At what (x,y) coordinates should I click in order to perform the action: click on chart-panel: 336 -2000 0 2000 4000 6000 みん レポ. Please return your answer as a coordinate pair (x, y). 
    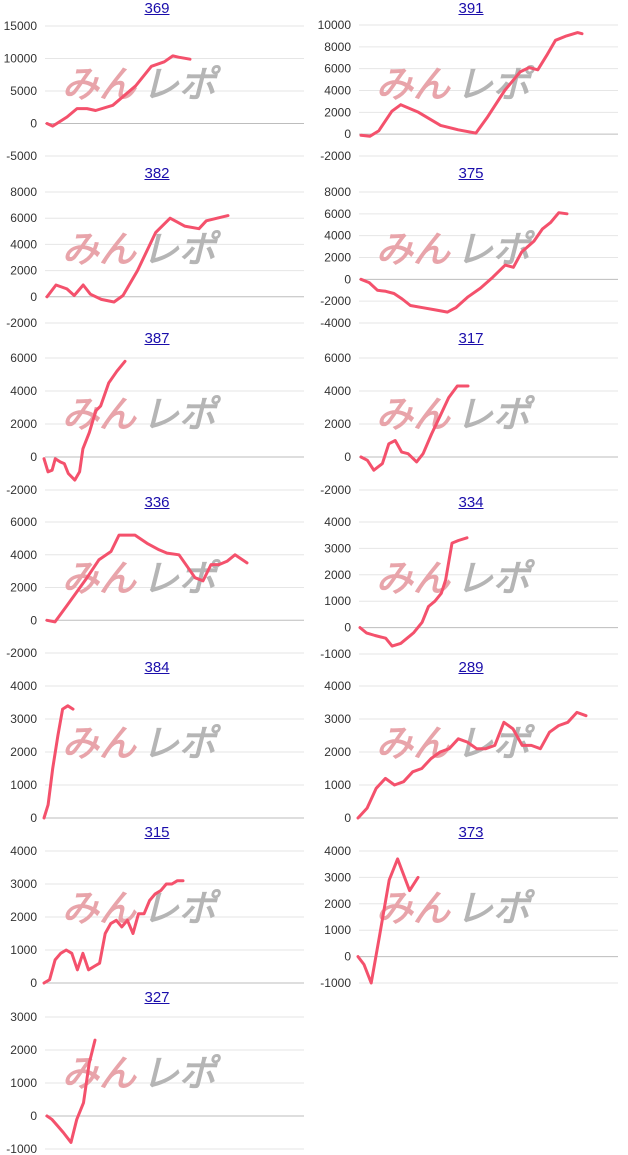
    Looking at the image, I should click on (157, 577).